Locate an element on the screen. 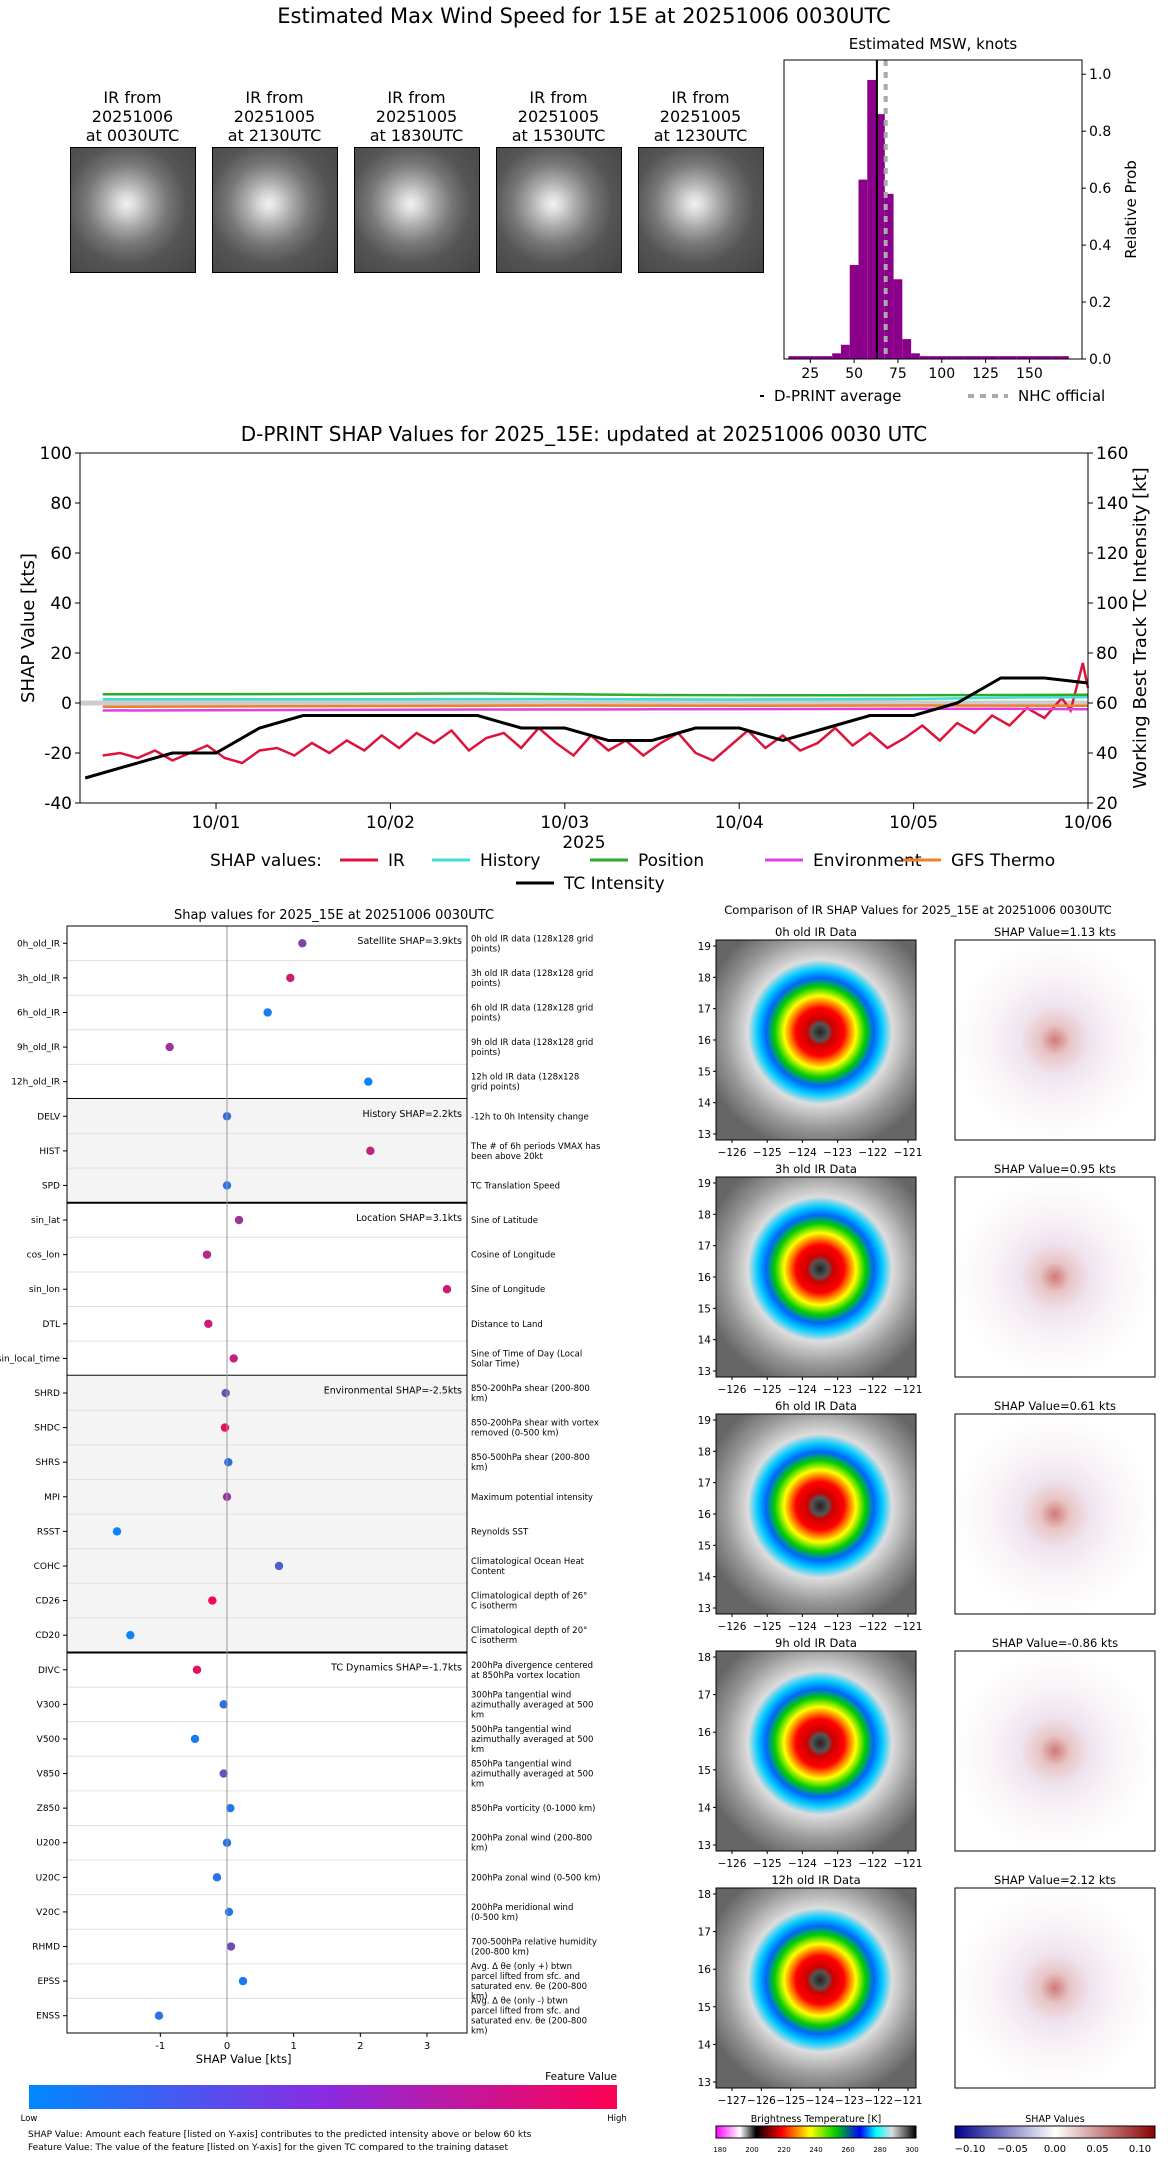 The width and height of the screenshot is (1168, 2158). y-tick-label: 0.6 is located at coordinates (1100, 189).